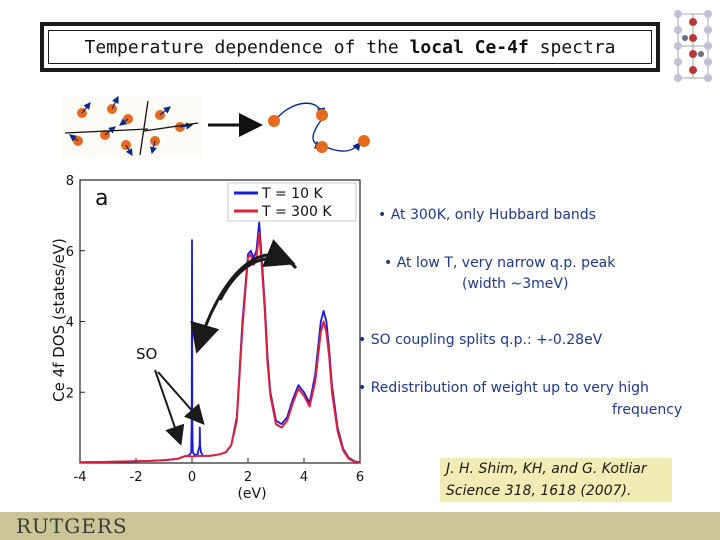 Image resolution: width=720 pixels, height=540 pixels. I want to click on so-arrow-left, so click(169, 407).